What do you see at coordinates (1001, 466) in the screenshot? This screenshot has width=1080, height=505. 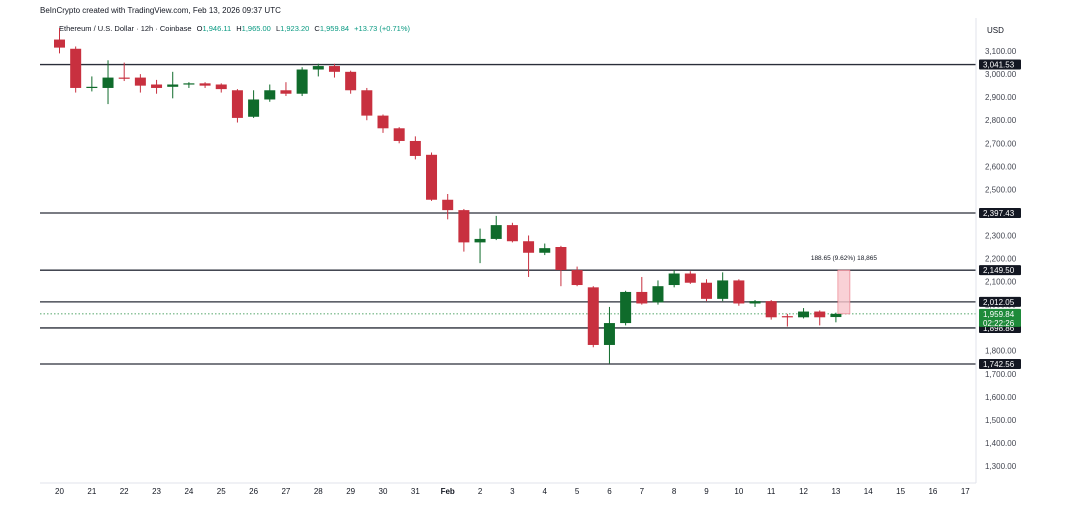 I see `price-tick-label: 1,300.00` at bounding box center [1001, 466].